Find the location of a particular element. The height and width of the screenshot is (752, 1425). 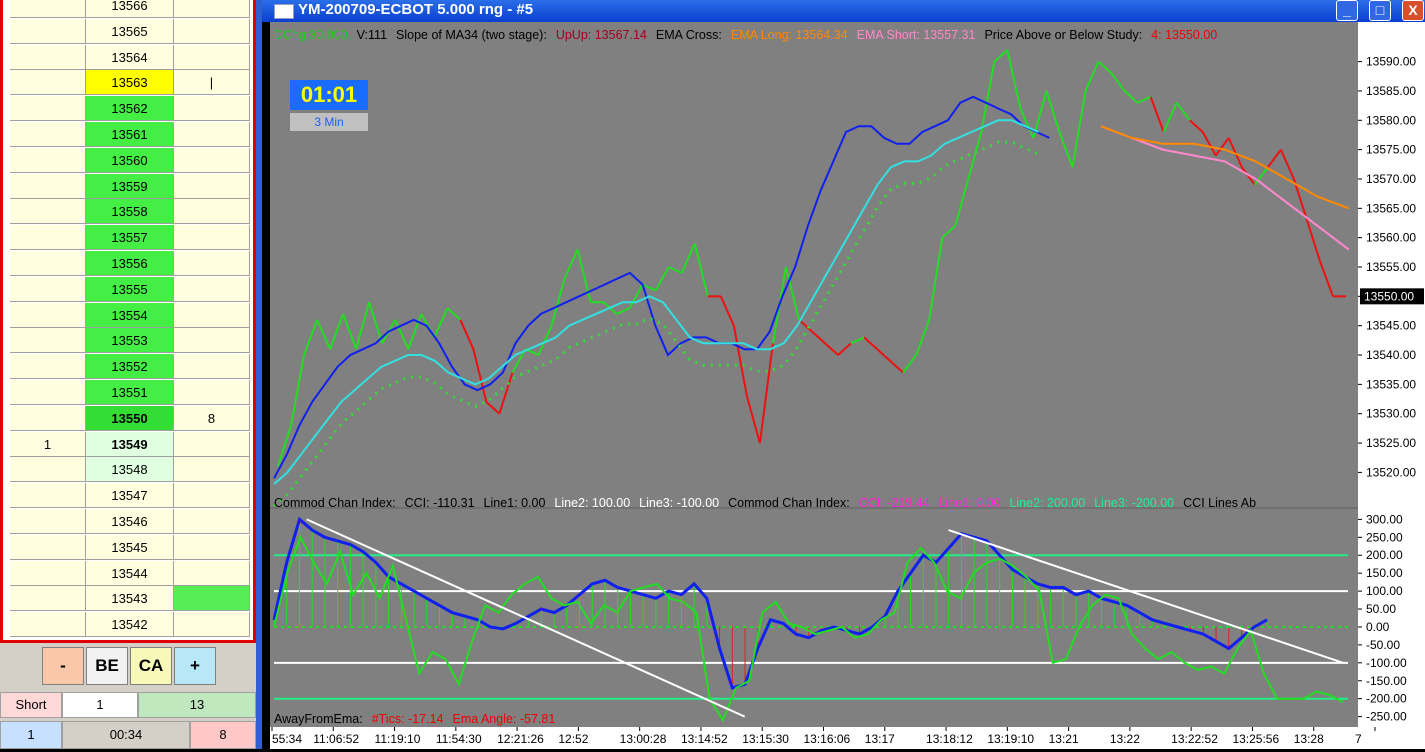

ladder-row: 13563 | is located at coordinates (130, 83).